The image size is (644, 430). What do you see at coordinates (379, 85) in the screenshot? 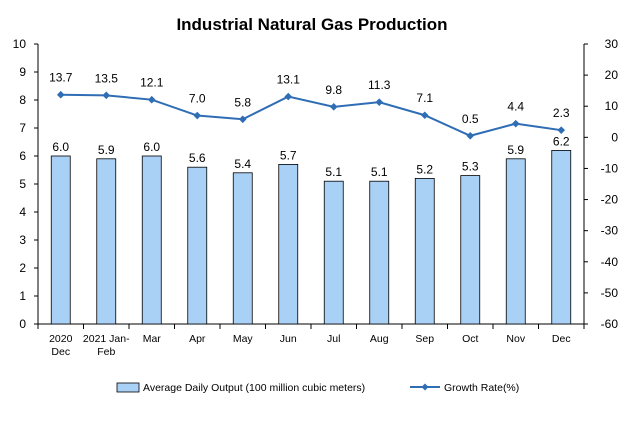
I see `line-data-label: 11.3` at bounding box center [379, 85].